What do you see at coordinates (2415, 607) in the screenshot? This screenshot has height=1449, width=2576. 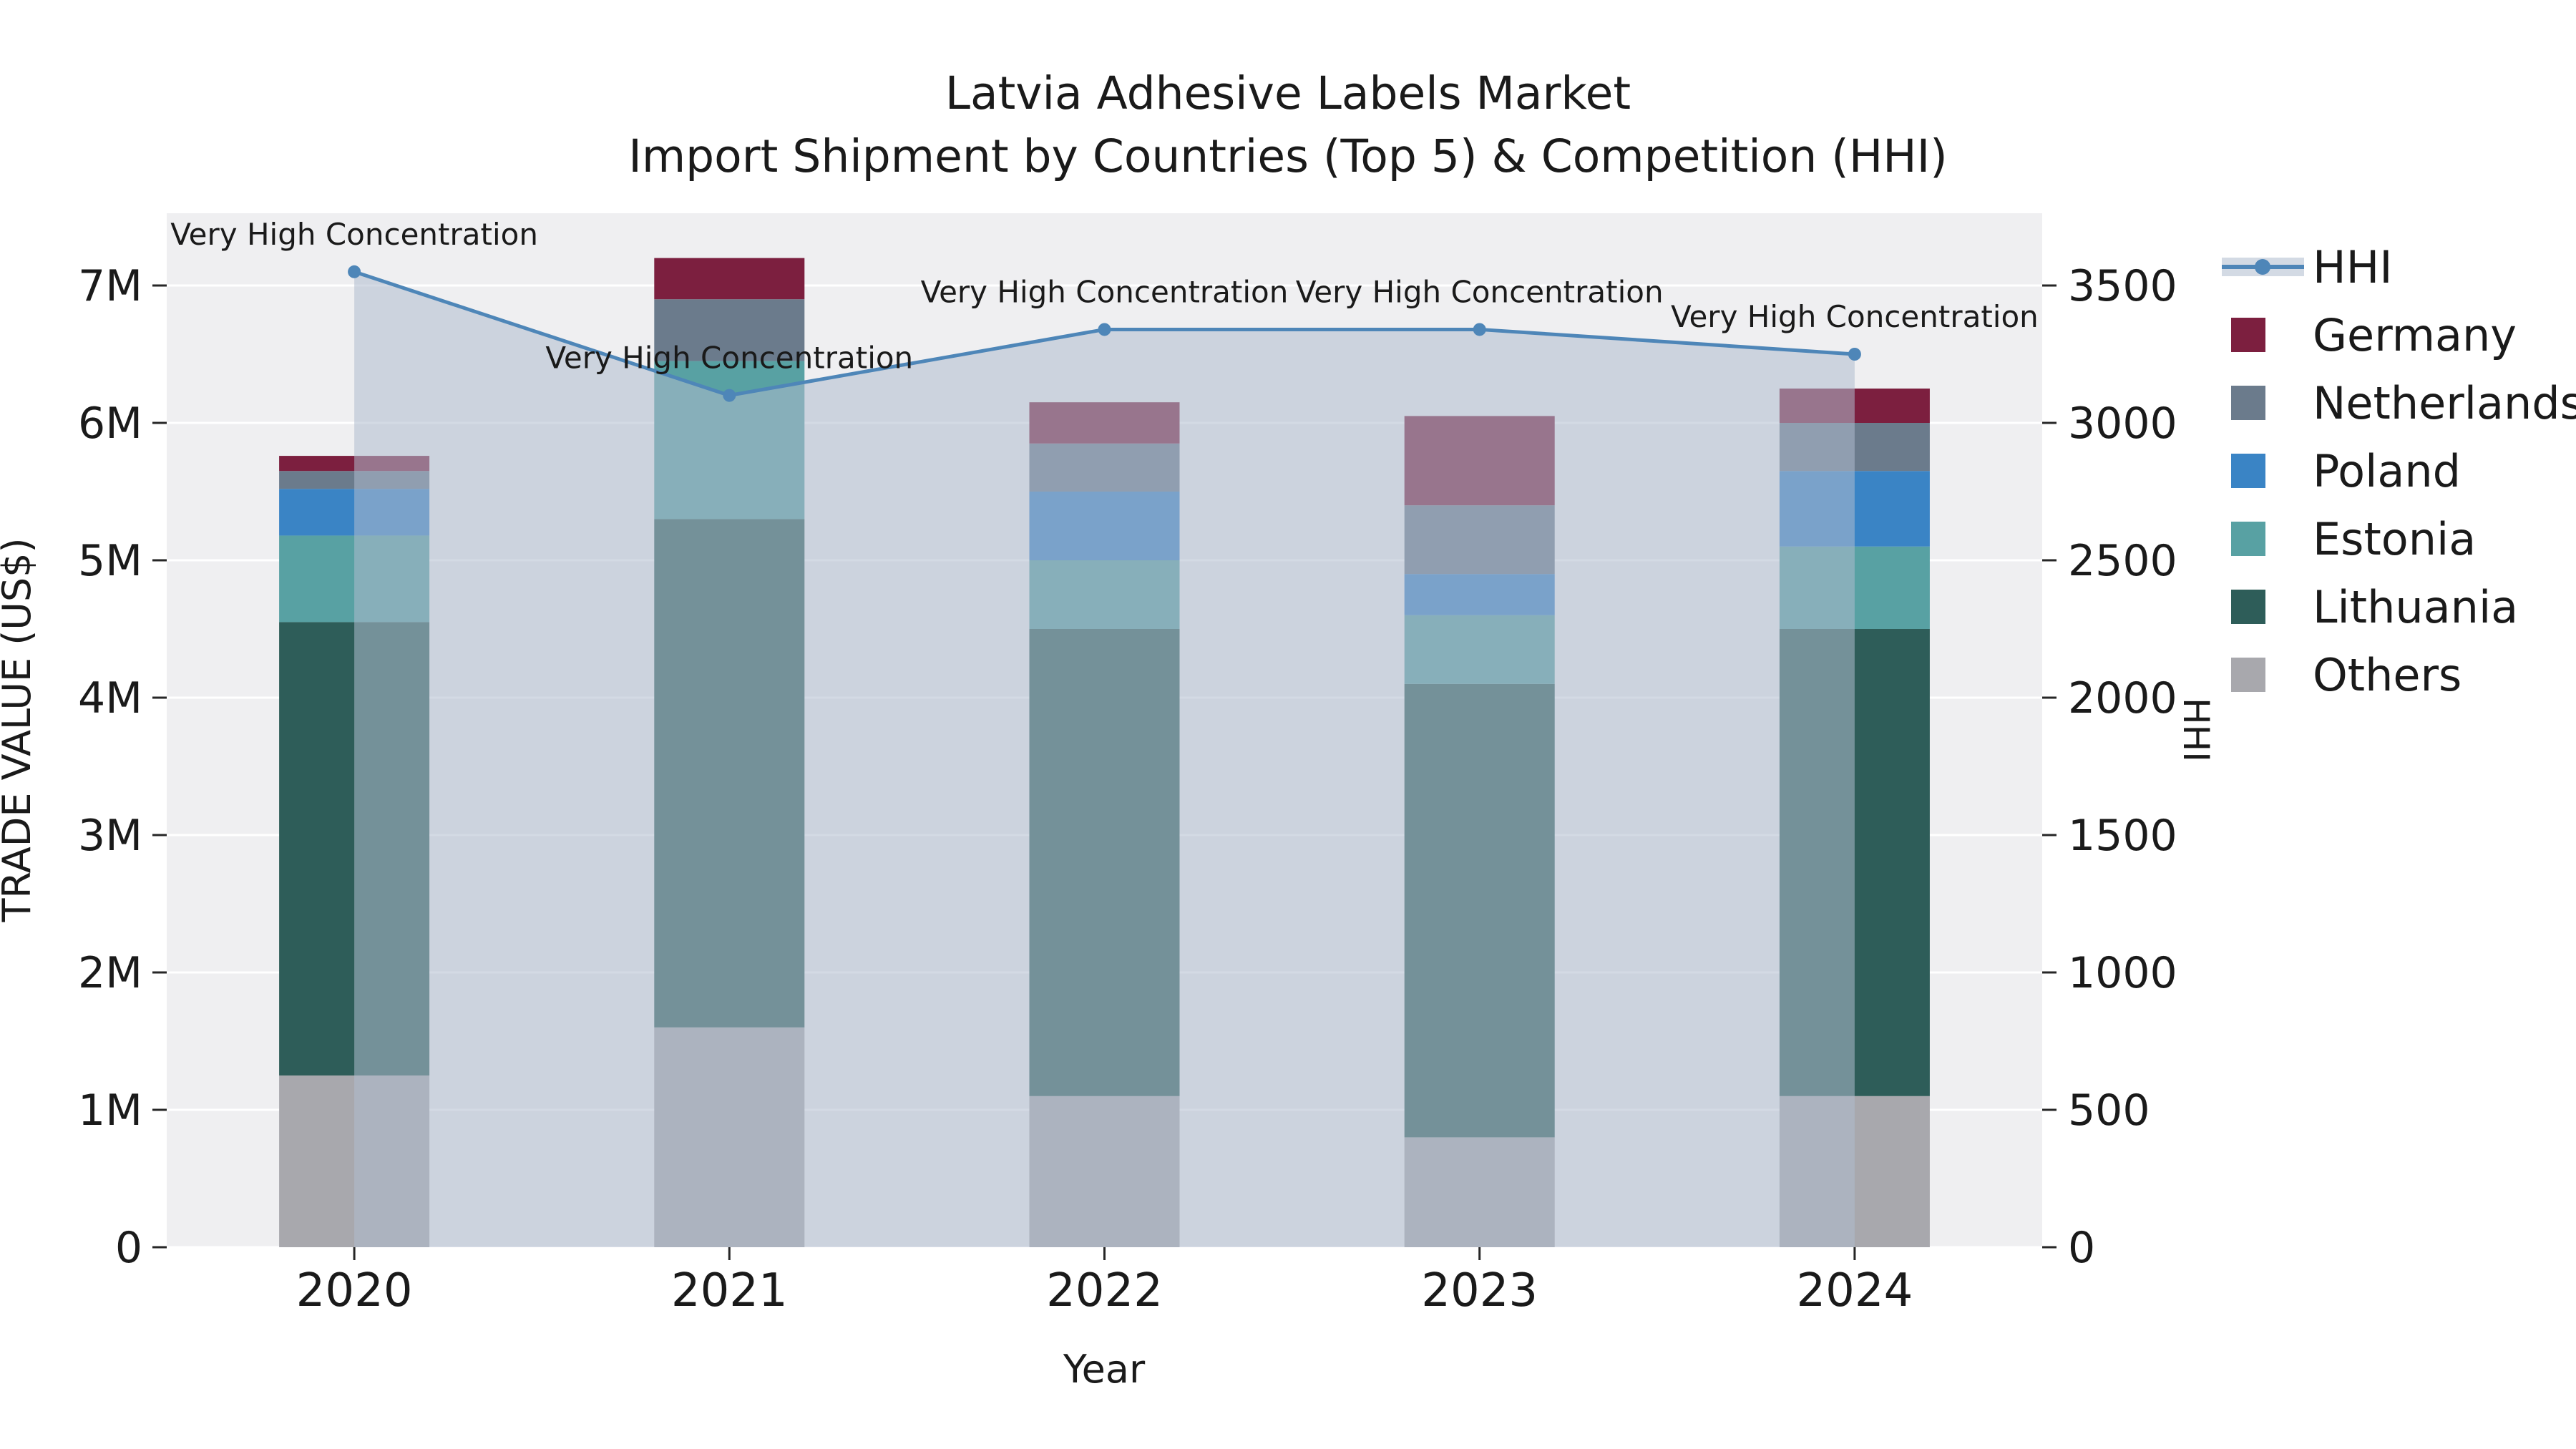 I see `legend-label-lithuania: Lithuania` at bounding box center [2415, 607].